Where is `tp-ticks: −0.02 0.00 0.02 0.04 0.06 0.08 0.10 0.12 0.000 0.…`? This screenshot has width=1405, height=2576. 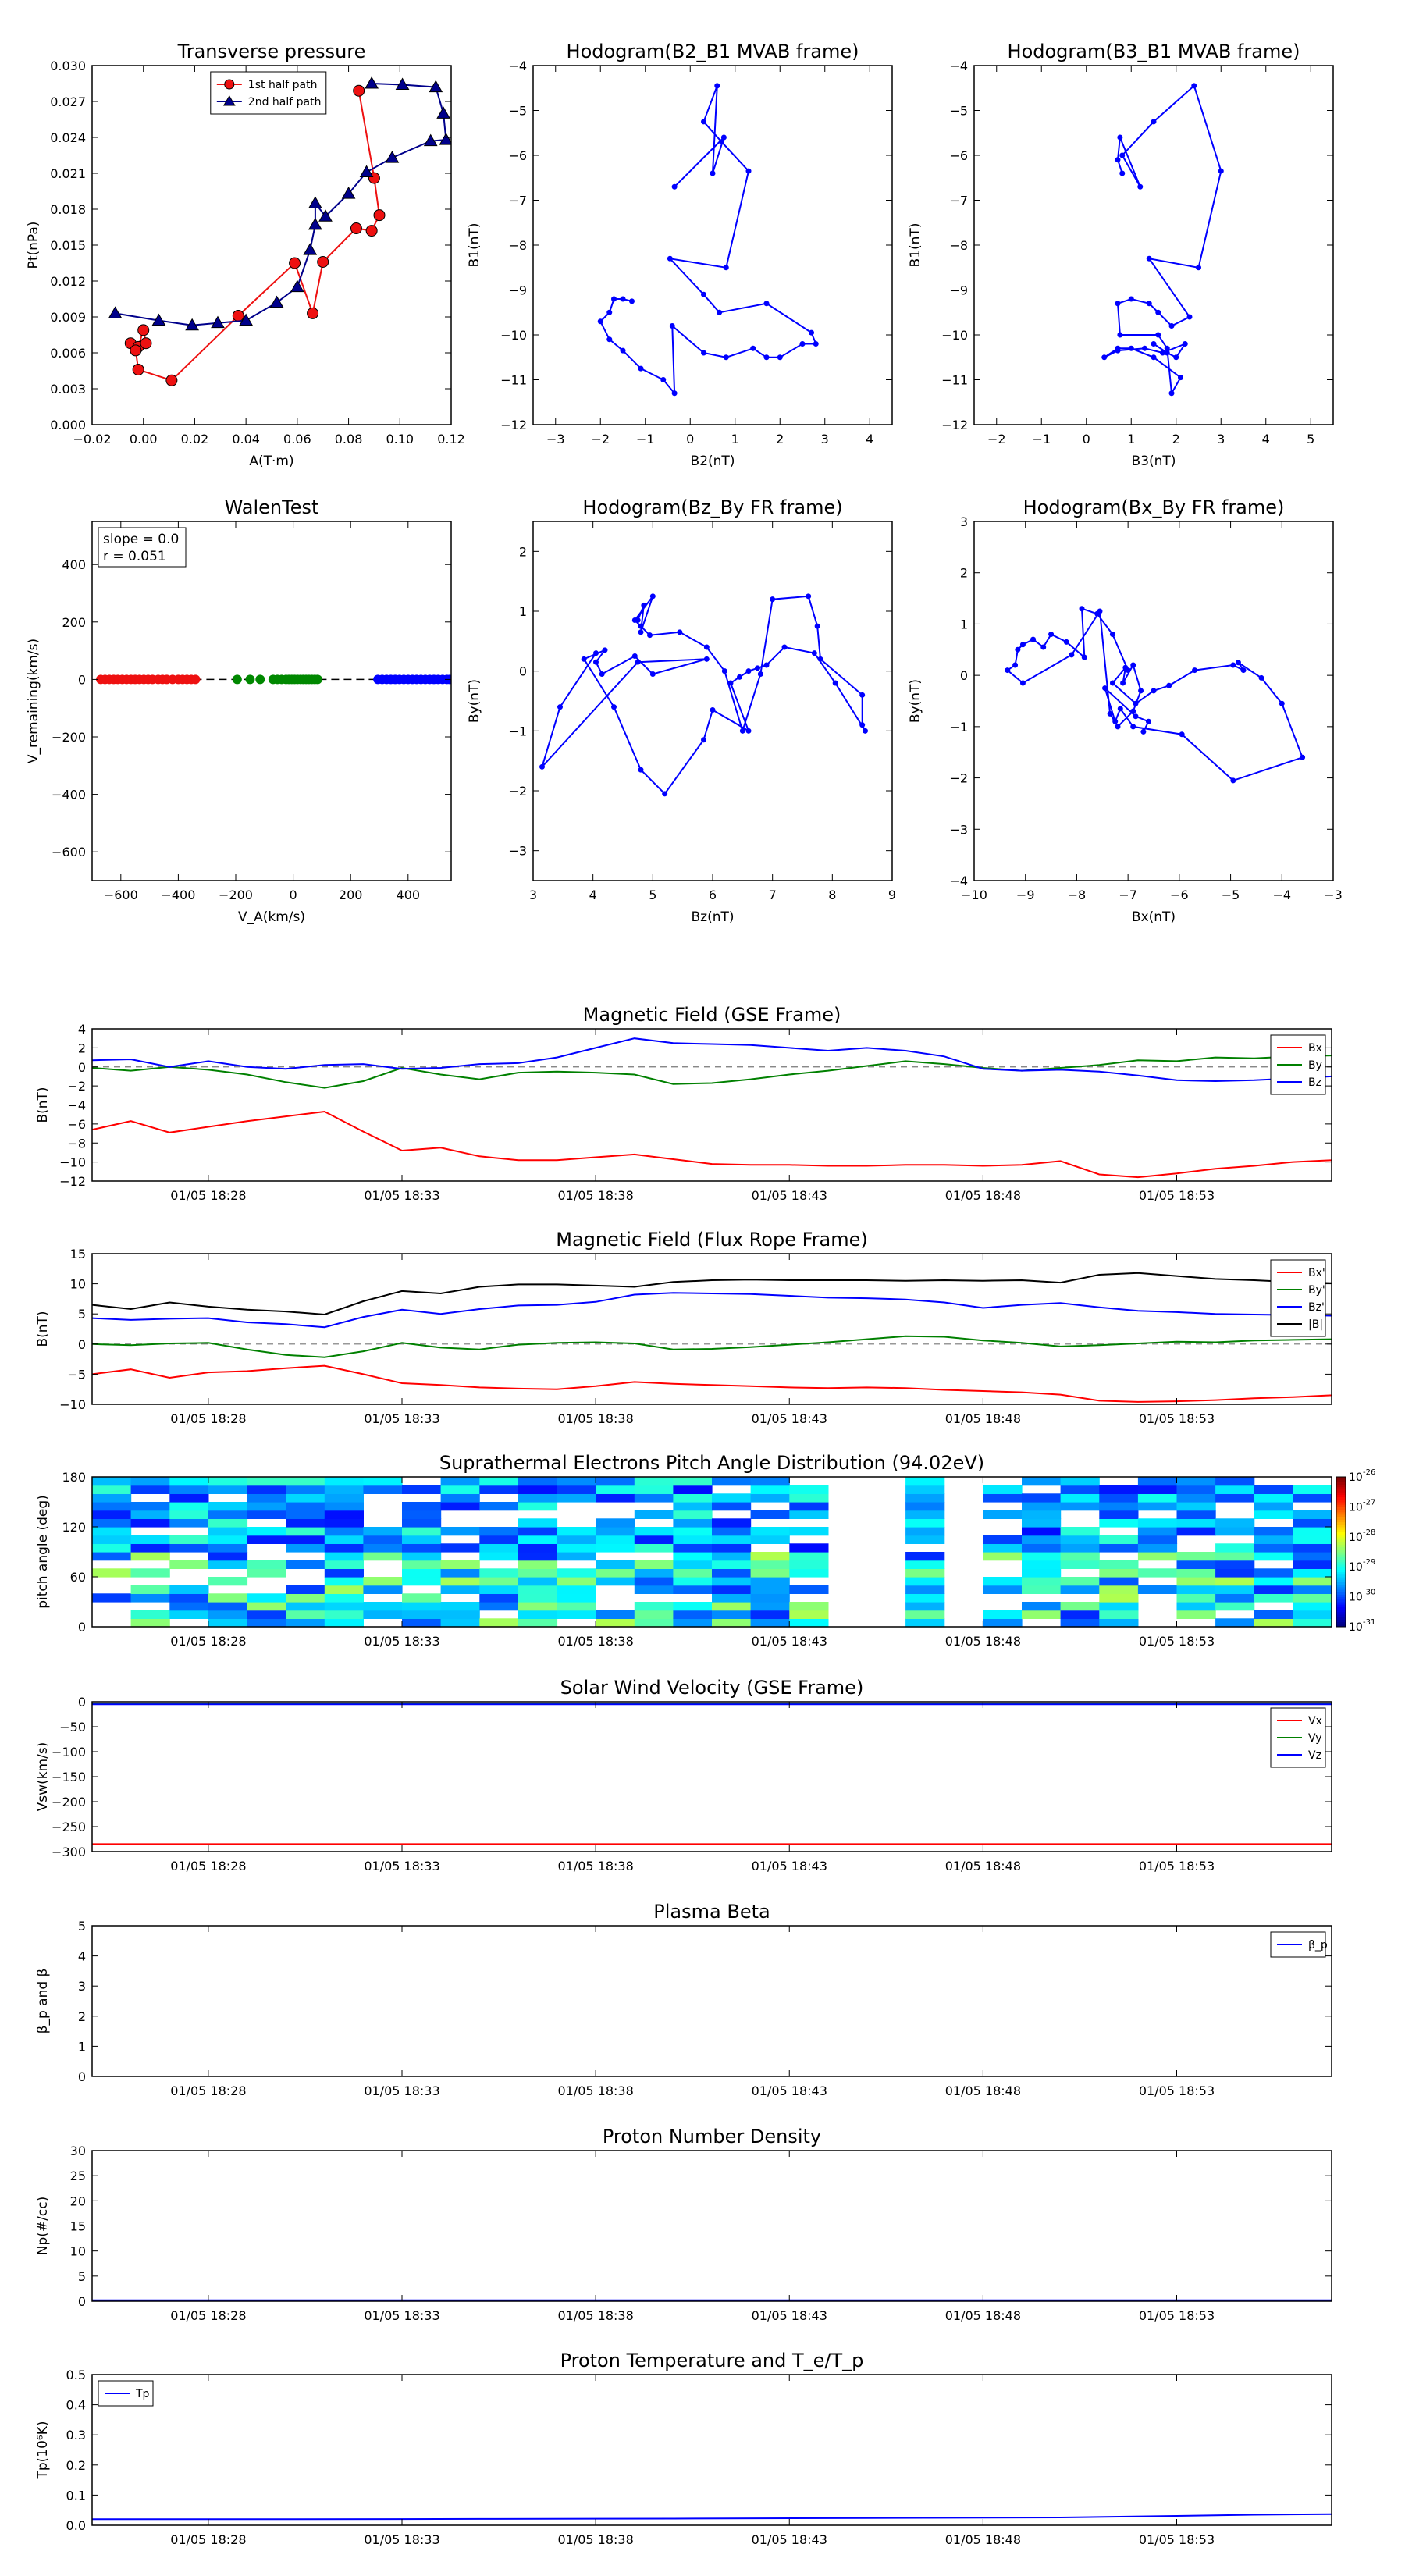
tp-ticks: −0.02 0.00 0.02 0.04 0.06 0.08 0.10 0.12 0.000 0.… is located at coordinates (257, 253).